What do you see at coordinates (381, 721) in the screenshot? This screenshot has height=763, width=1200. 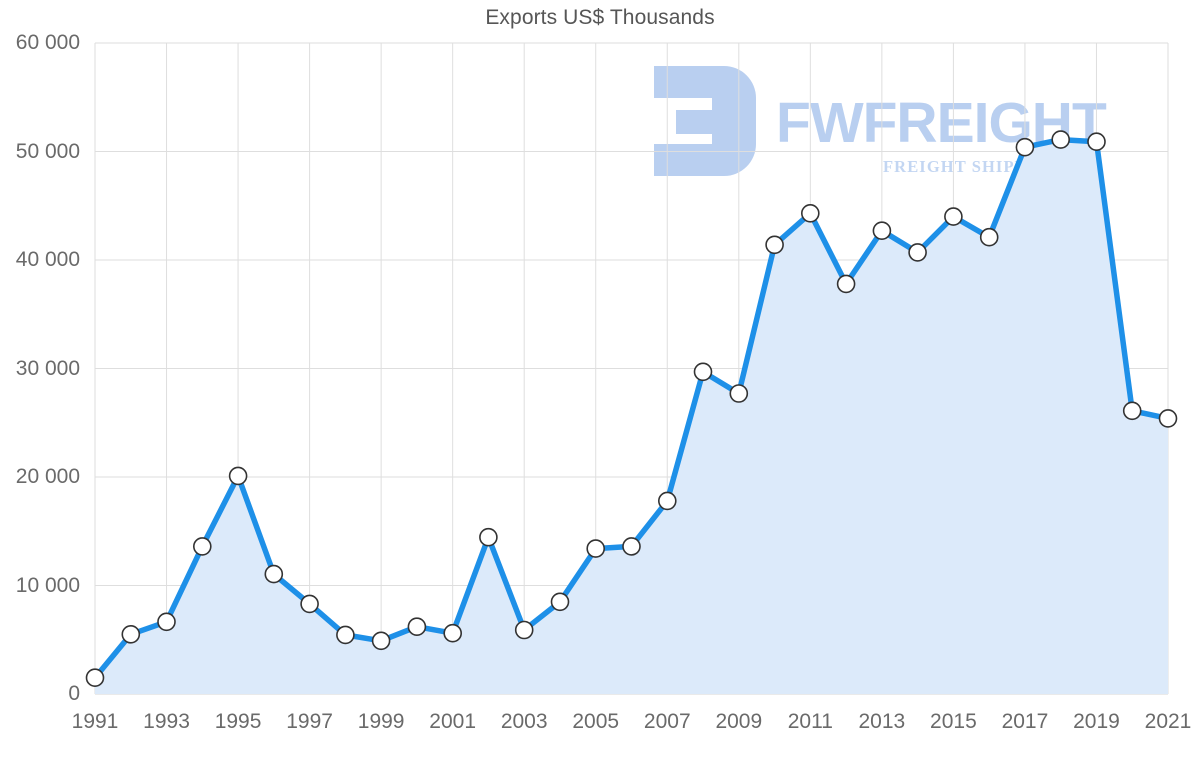 I see `x-tick-label: 1999` at bounding box center [381, 721].